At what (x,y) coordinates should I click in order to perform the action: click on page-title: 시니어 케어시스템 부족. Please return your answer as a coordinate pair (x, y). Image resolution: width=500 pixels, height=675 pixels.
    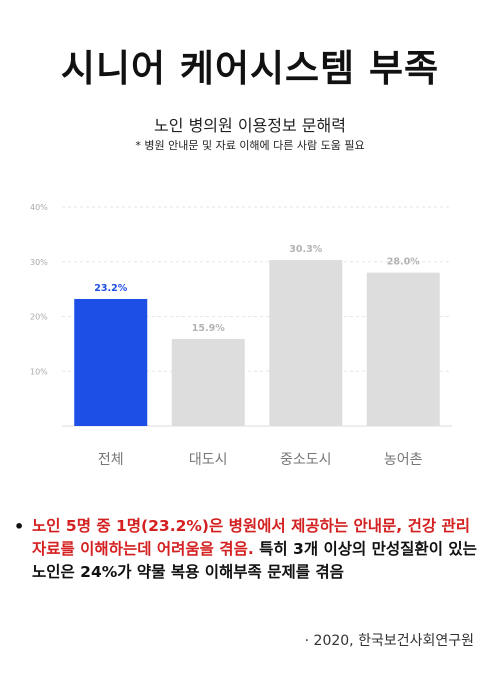
    Looking at the image, I should click on (250, 68).